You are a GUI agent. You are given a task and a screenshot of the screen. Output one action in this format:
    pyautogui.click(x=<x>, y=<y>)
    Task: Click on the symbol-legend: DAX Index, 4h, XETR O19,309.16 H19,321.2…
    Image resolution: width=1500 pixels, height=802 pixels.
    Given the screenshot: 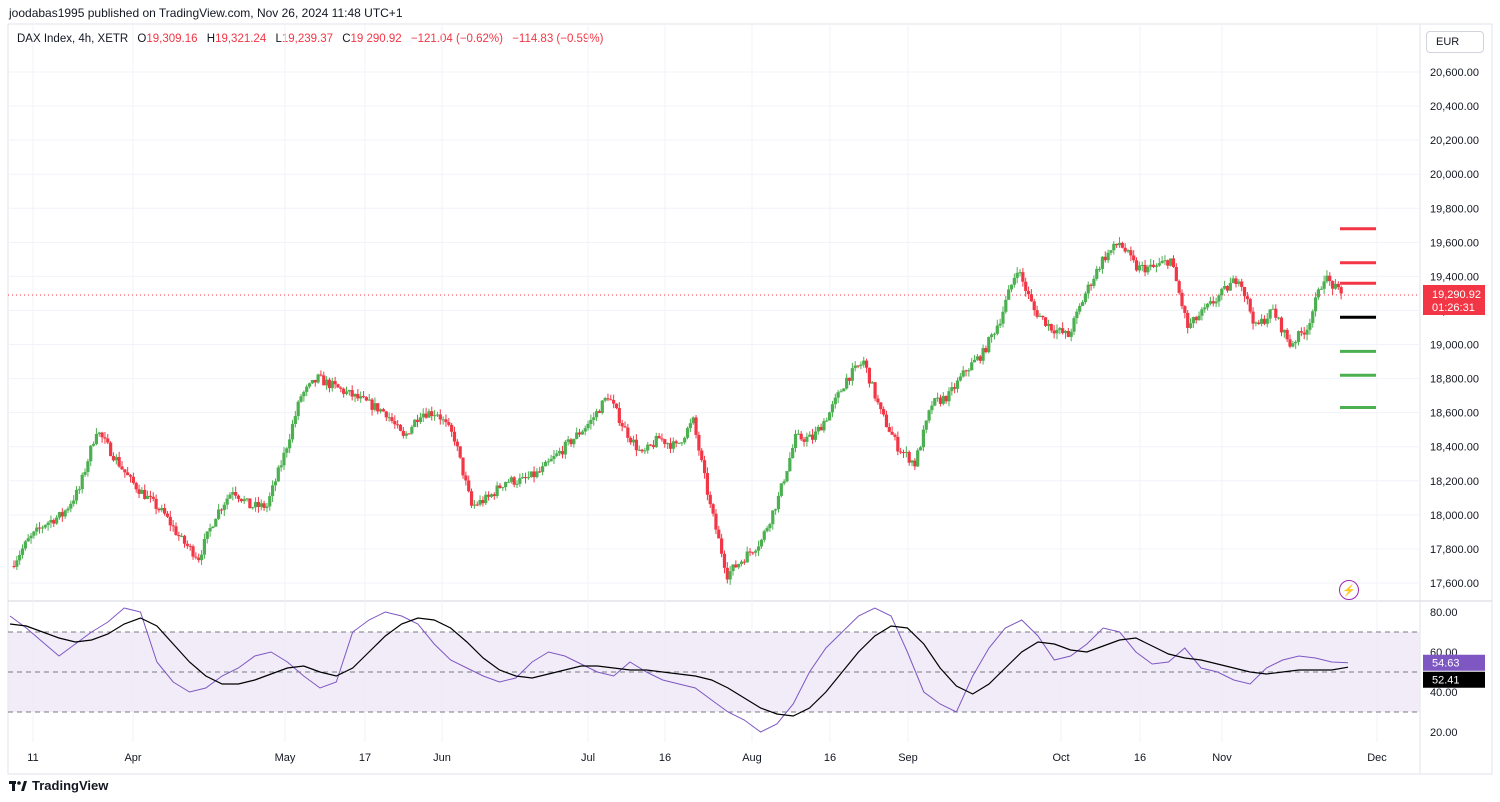 What is the action you would take?
    pyautogui.click(x=310, y=39)
    